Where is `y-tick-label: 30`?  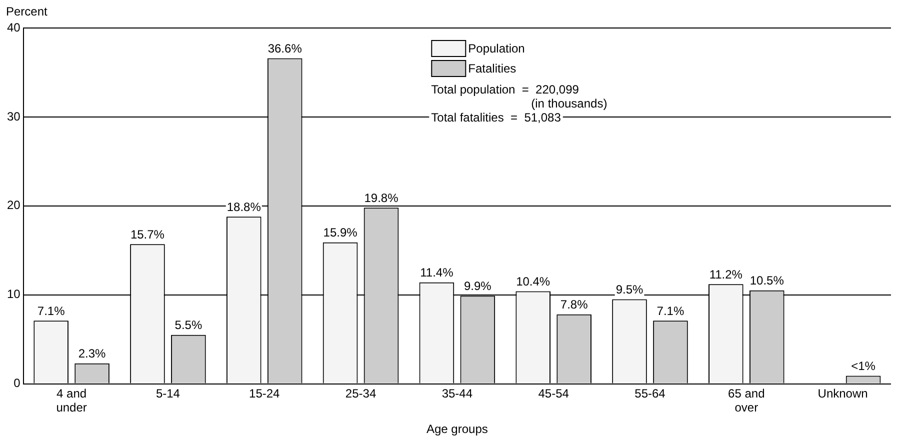
y-tick-label: 30 is located at coordinates (13, 116).